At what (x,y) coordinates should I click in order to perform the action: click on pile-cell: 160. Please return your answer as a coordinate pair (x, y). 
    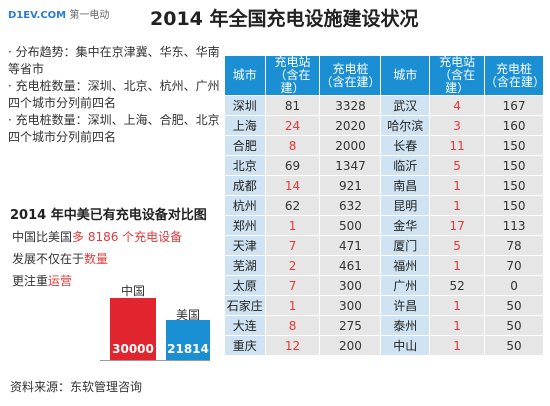
    Looking at the image, I should click on (514, 125).